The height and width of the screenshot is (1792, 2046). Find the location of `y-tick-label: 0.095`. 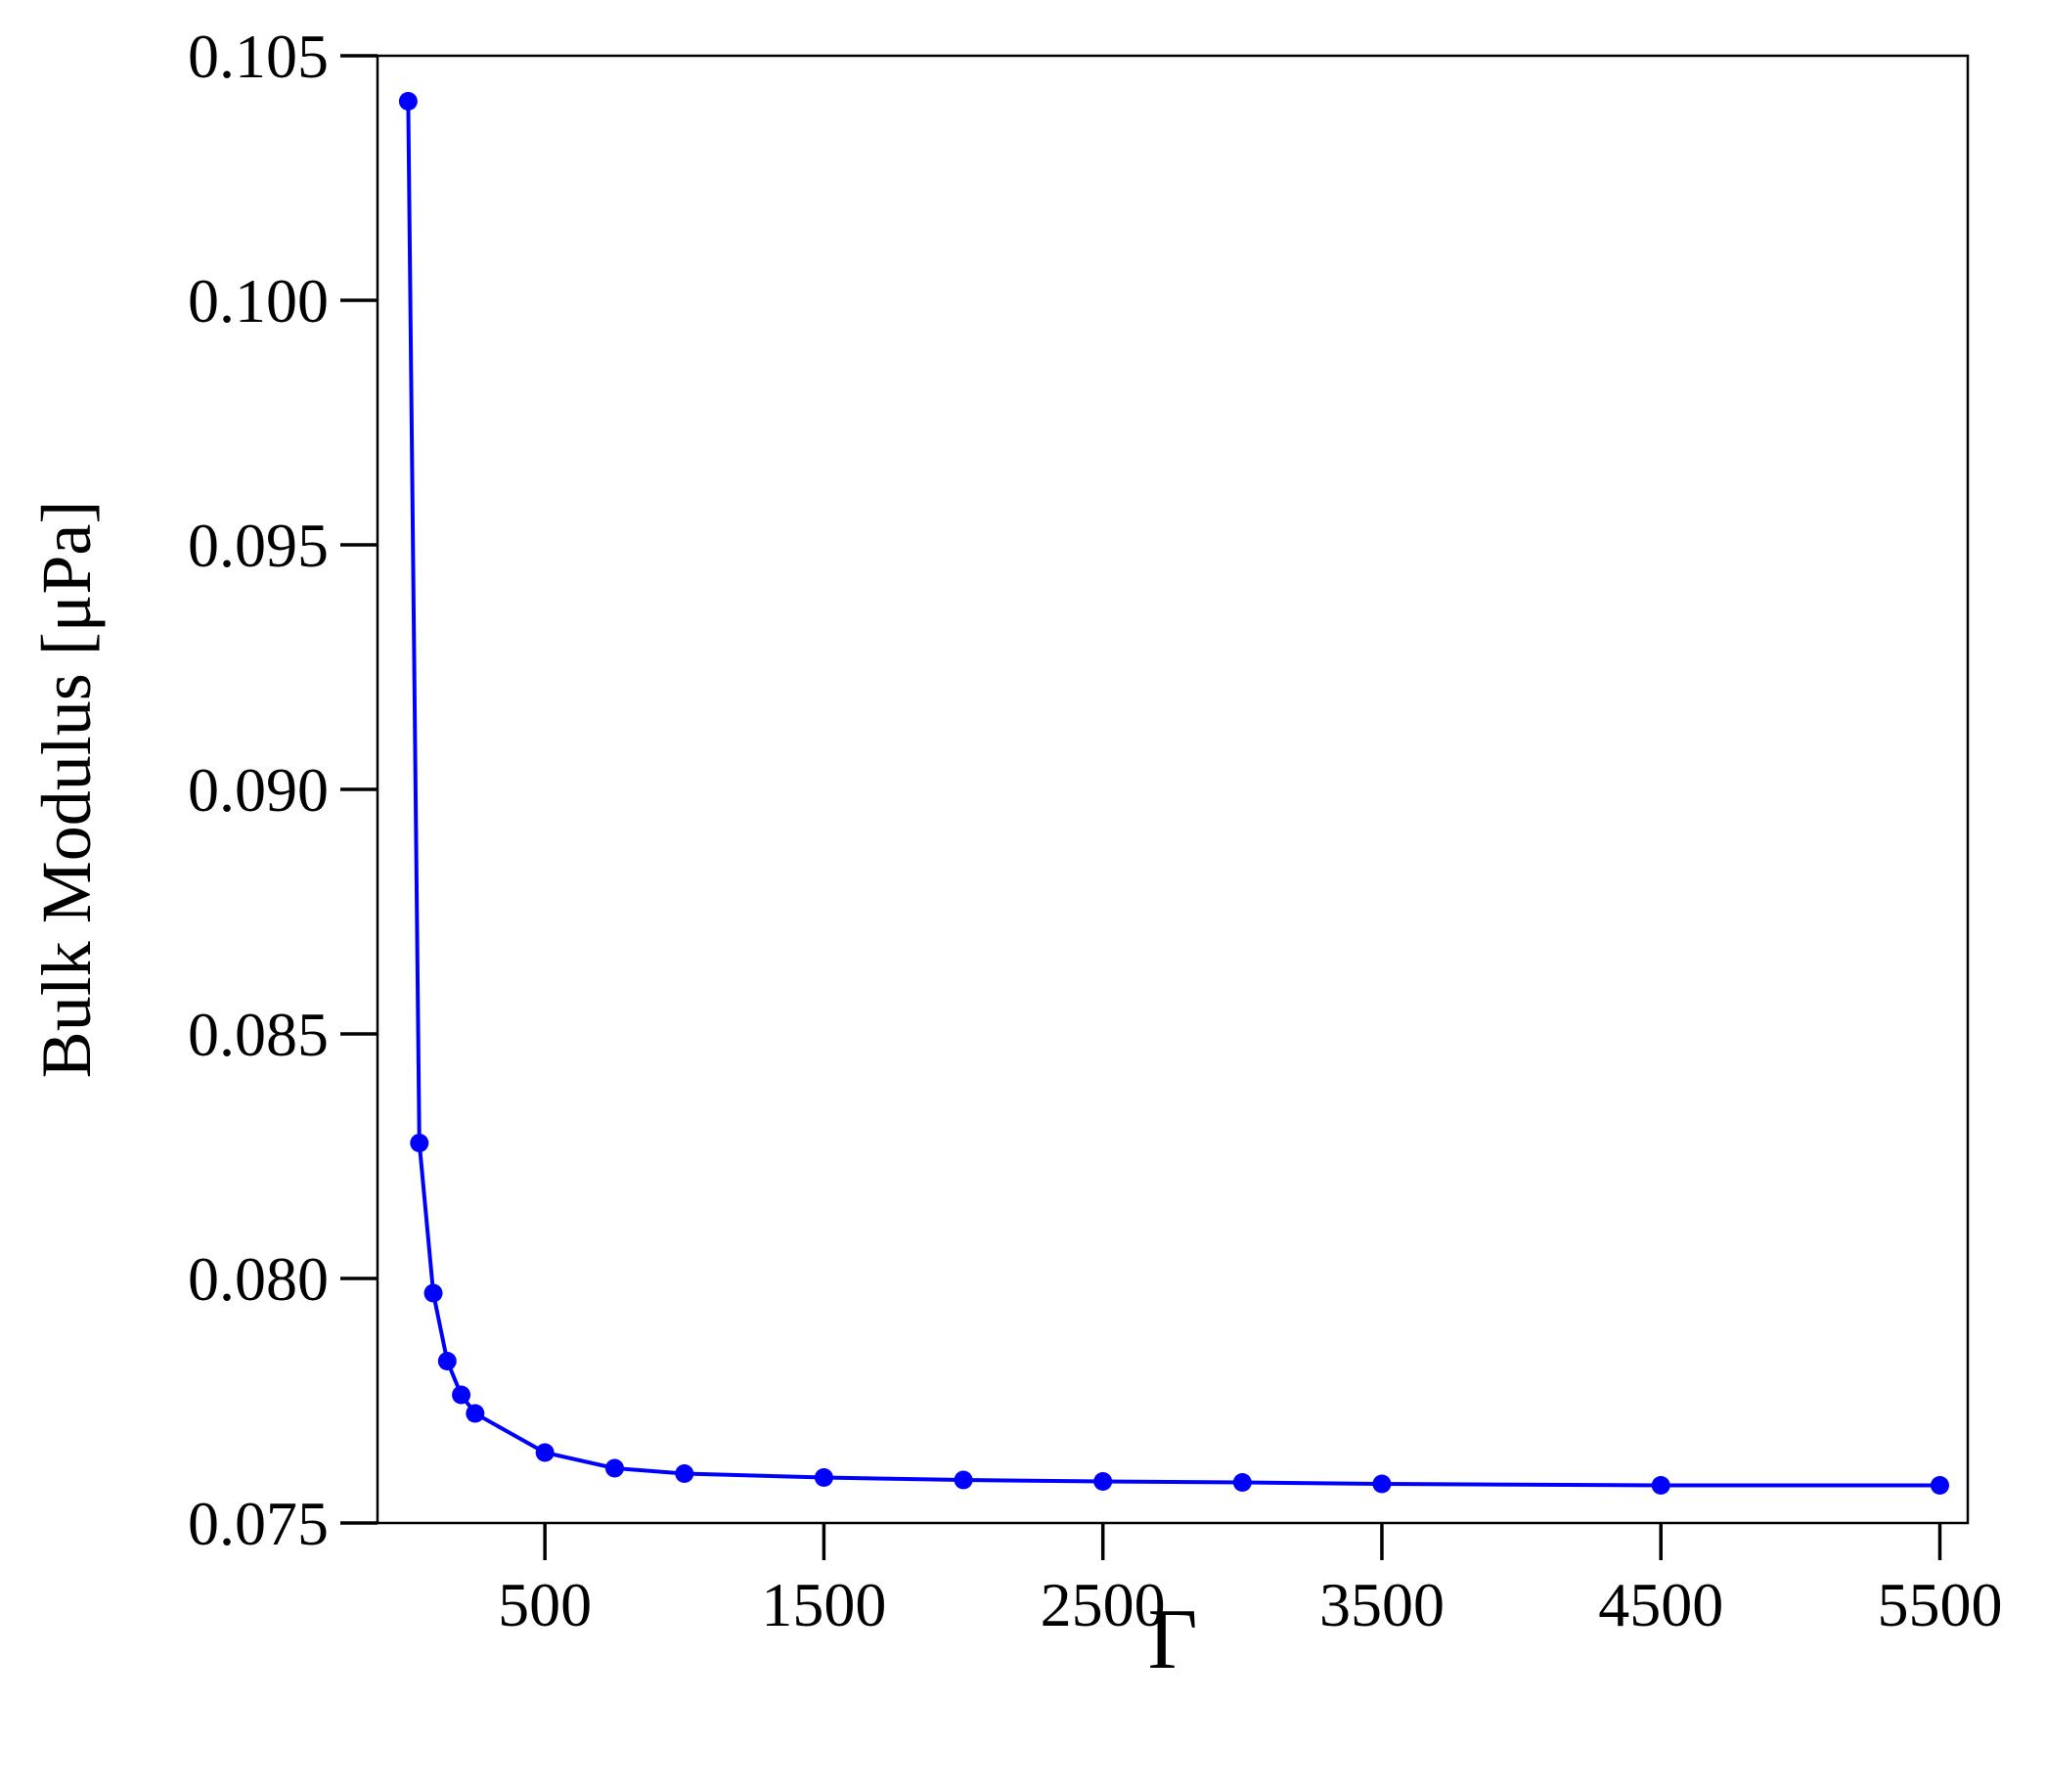

y-tick-label: 0.095 is located at coordinates (258, 545).